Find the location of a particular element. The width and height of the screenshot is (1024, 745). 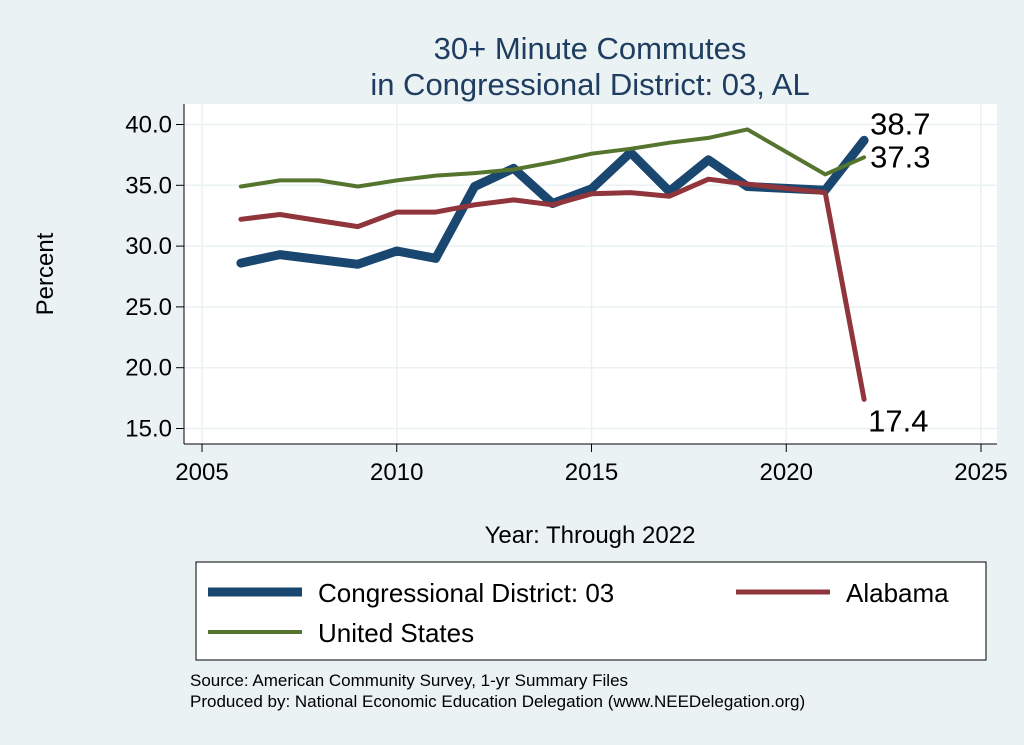

y-tick-label: 35.0 is located at coordinates (148, 185).